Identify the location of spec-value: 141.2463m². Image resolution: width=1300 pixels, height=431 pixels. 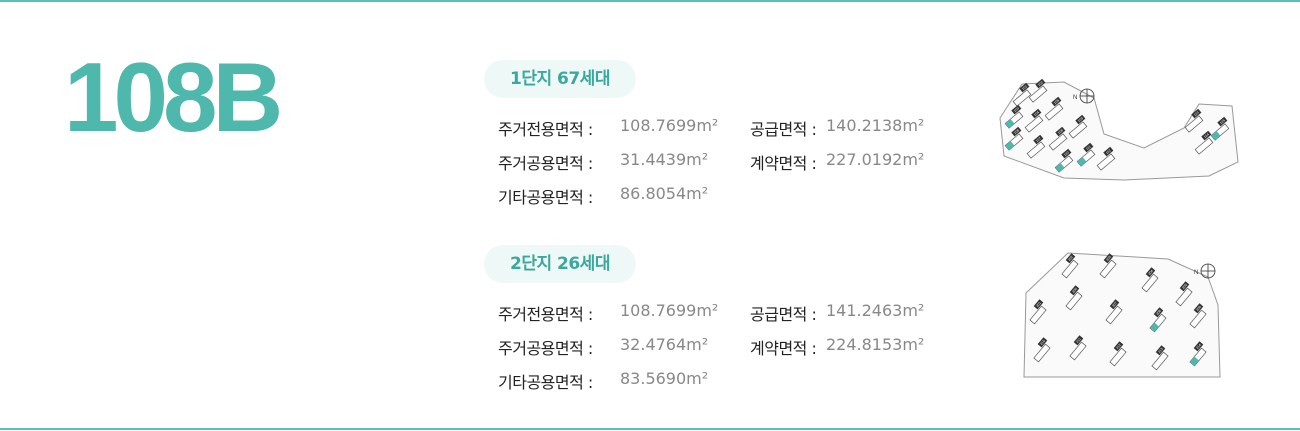
(875, 310).